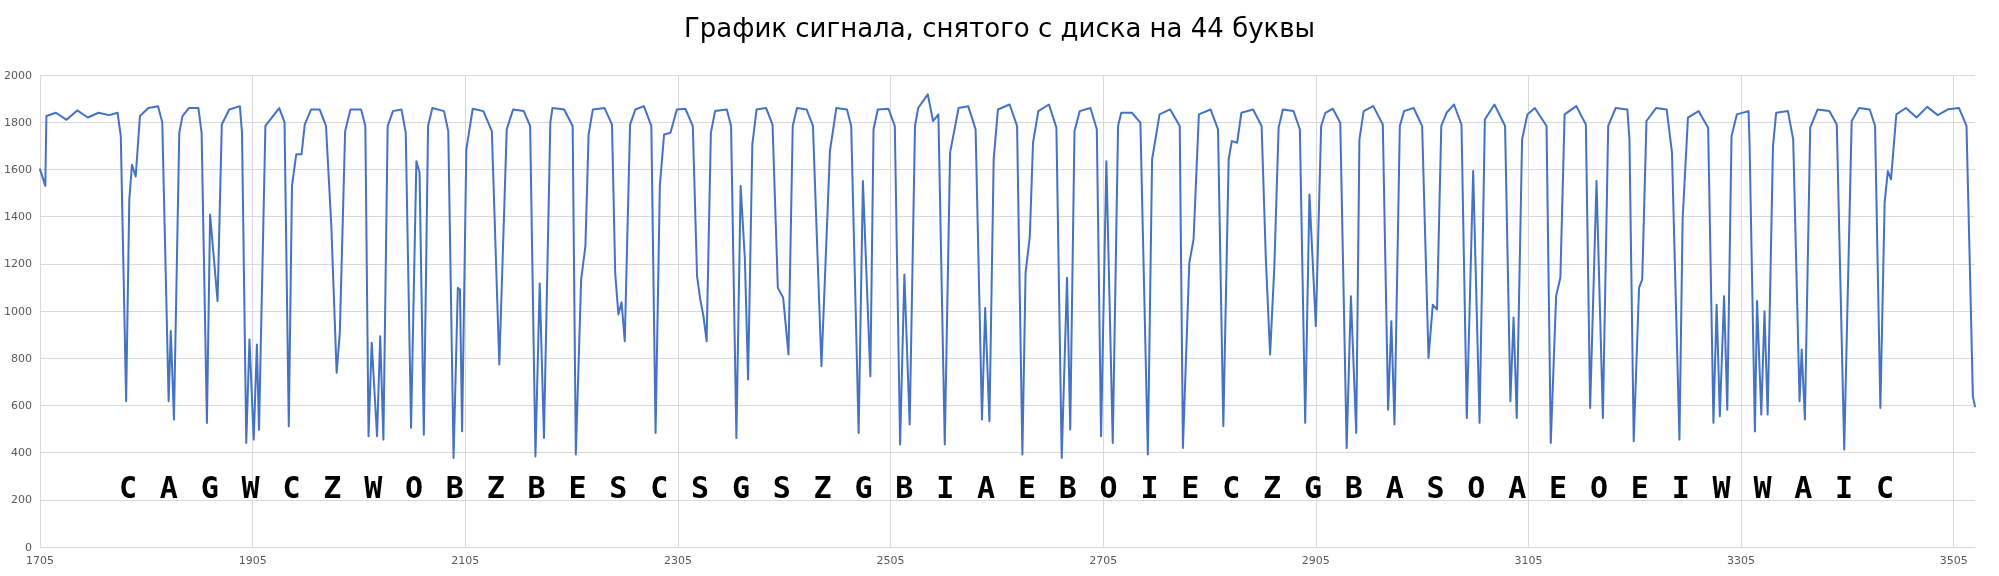  I want to click on x-tick-label: 3305, so click(1741, 560).